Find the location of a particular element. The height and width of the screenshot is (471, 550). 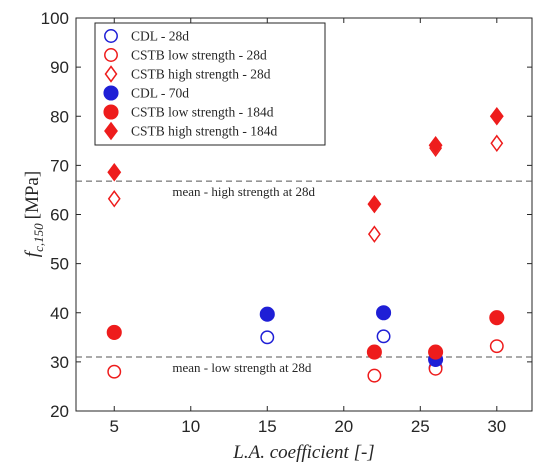

mean-reference-label: mean - high strength at 28d is located at coordinates (243, 191).